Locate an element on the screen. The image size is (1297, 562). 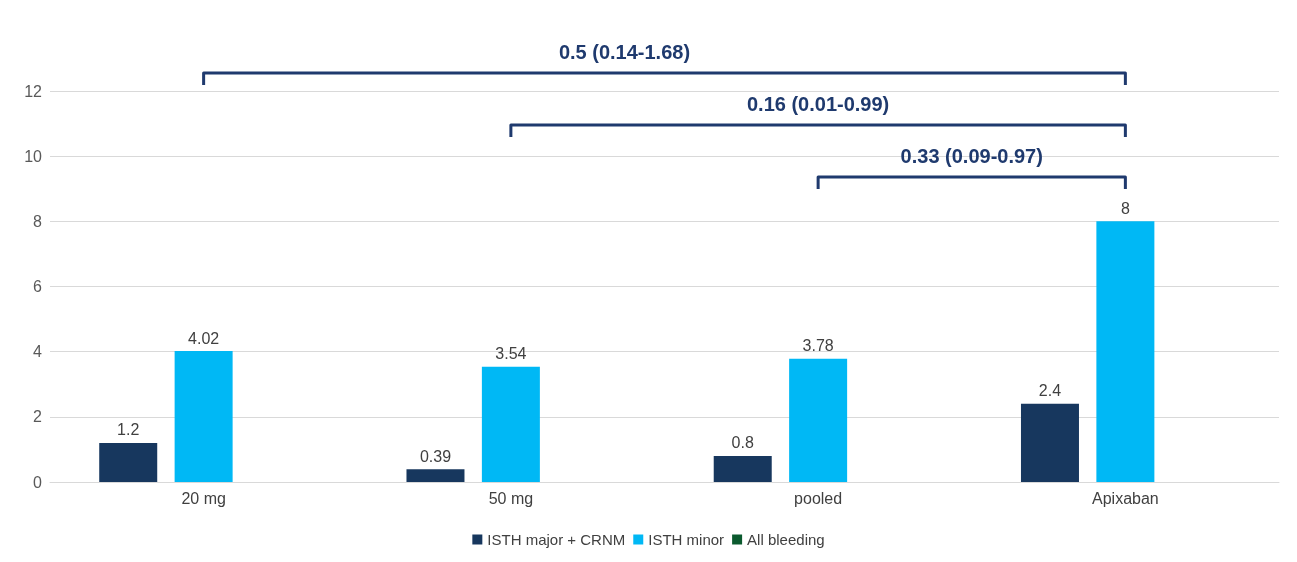
x-tick-label: 20 mg is located at coordinates (203, 498).